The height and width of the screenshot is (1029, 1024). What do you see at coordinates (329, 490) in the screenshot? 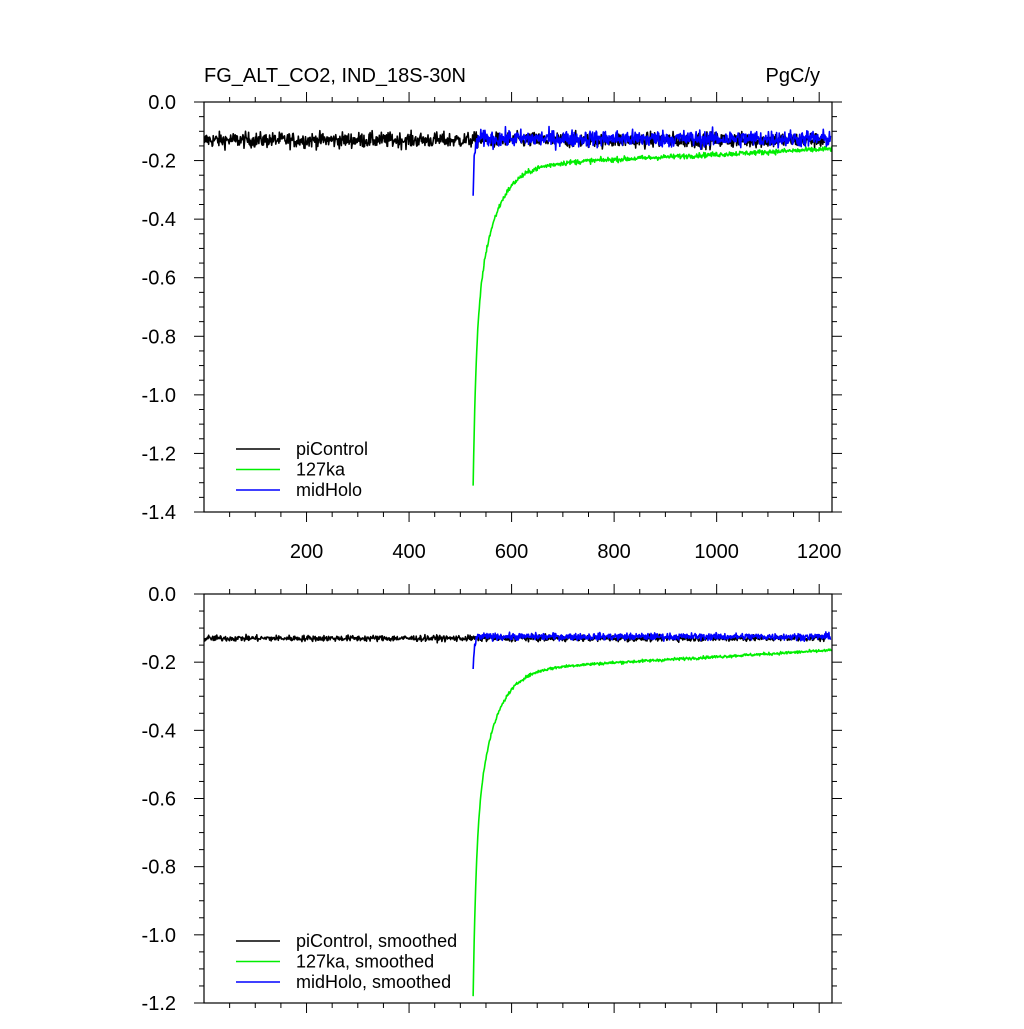
I see `legend-entry: midHolo` at bounding box center [329, 490].